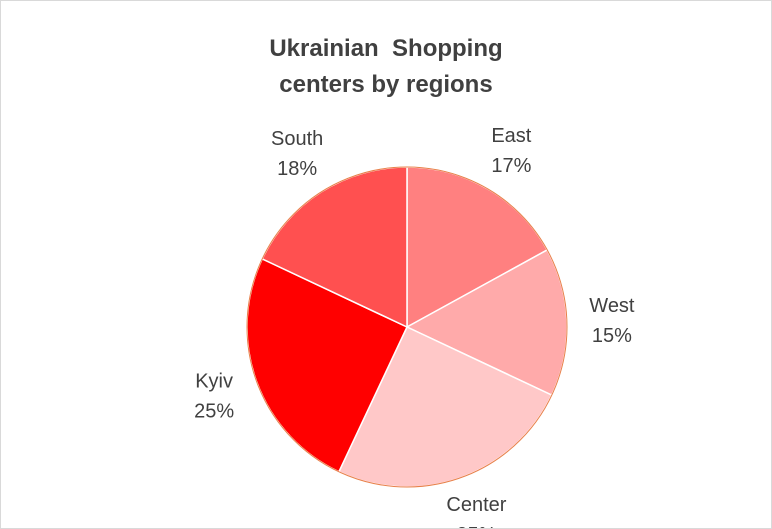 This screenshot has width=772, height=529. What do you see at coordinates (297, 139) in the screenshot?
I see `slice-label: South` at bounding box center [297, 139].